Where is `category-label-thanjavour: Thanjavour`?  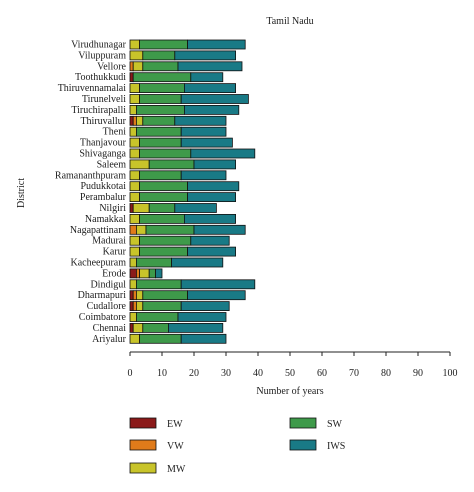
category-label-thanjavour: Thanjavour is located at coordinates (103, 143).